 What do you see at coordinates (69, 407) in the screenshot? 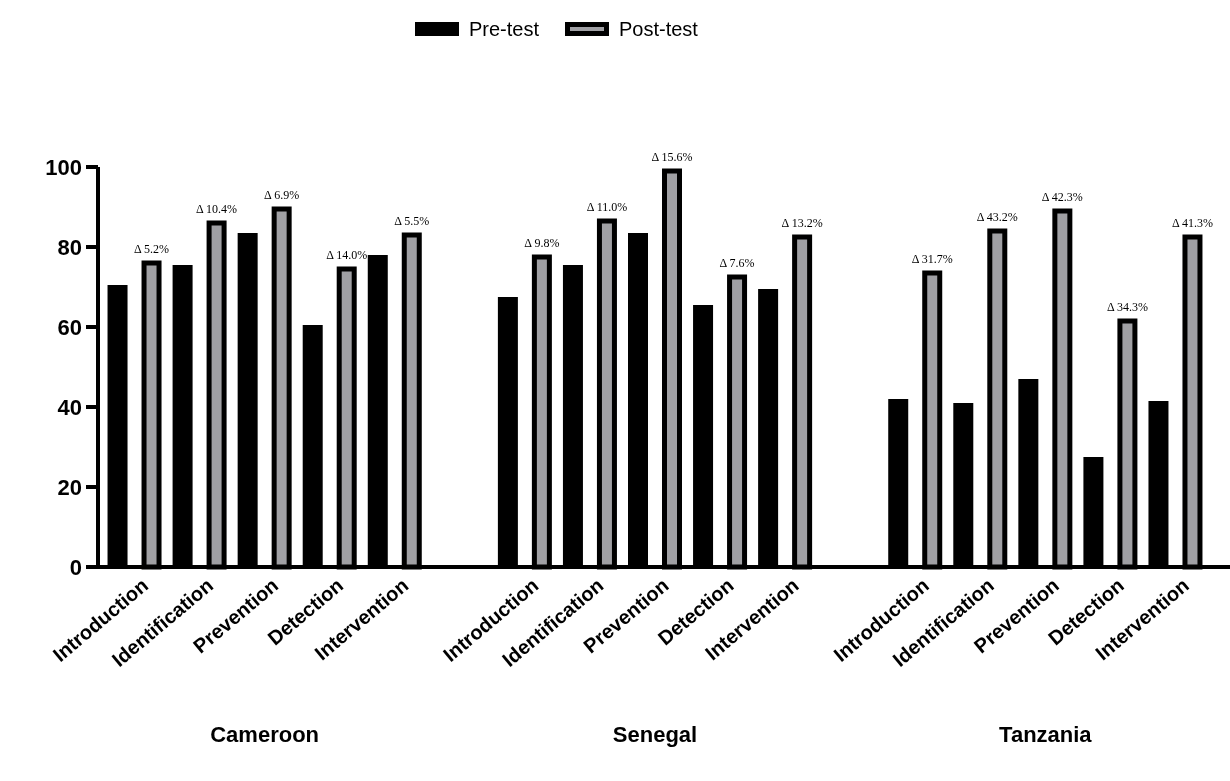
I see `y-tick-label: 40` at bounding box center [69, 407].